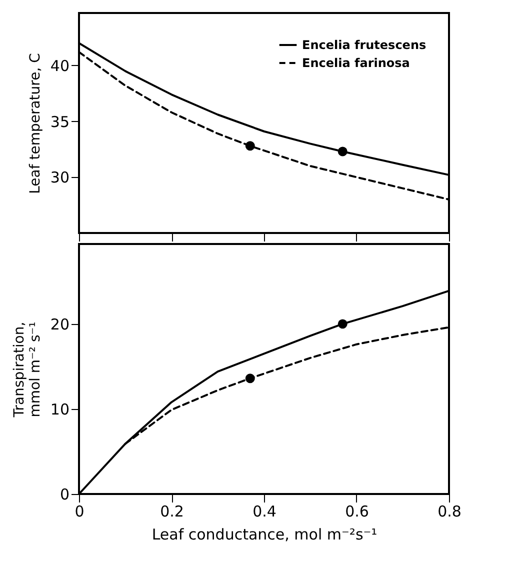  I want to click on x-tick-label: 0, so click(79, 511).